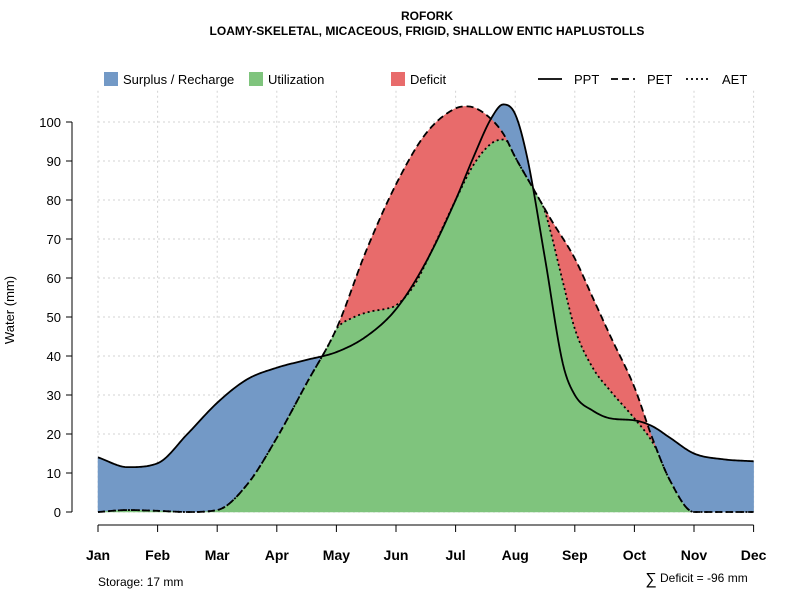 This screenshot has width=800, height=605. What do you see at coordinates (575, 555) in the screenshot?
I see `x-tick-label-sep: Sep` at bounding box center [575, 555].